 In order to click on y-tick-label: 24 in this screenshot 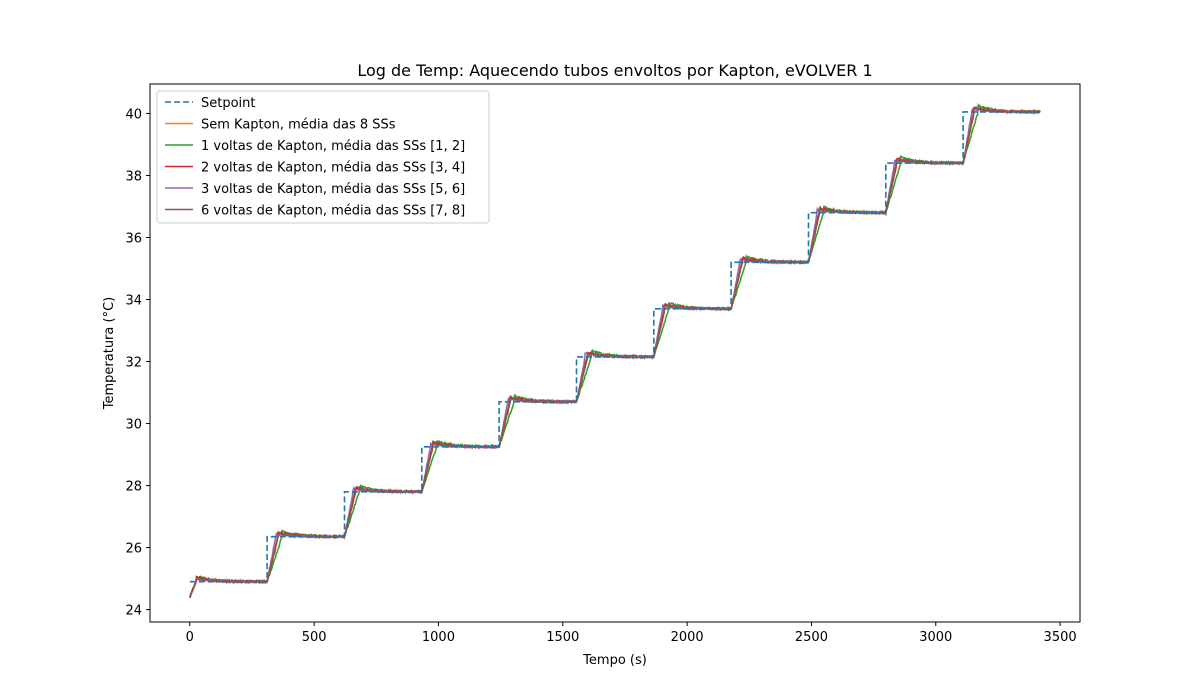, I will do `click(133, 611)`.